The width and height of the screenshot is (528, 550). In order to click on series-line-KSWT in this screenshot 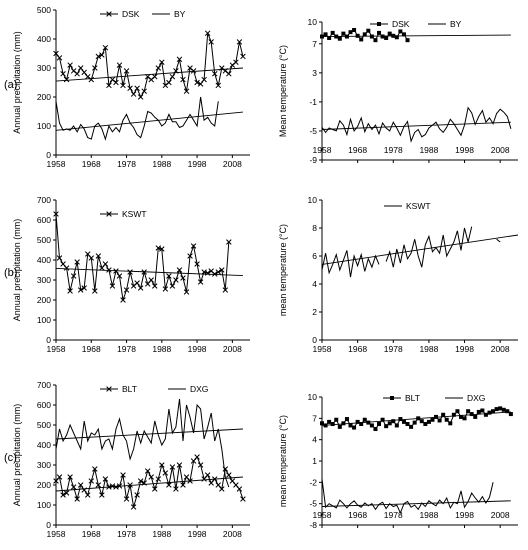, I will do `click(411, 252)`.